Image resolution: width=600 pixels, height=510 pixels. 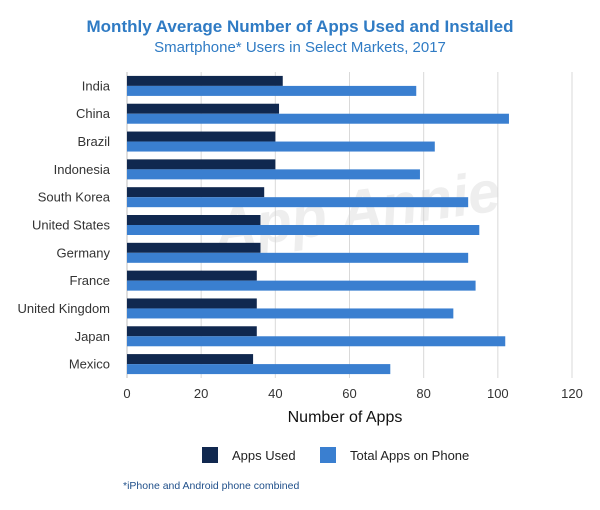 I want to click on x-tick-label: 80, so click(x=423, y=393).